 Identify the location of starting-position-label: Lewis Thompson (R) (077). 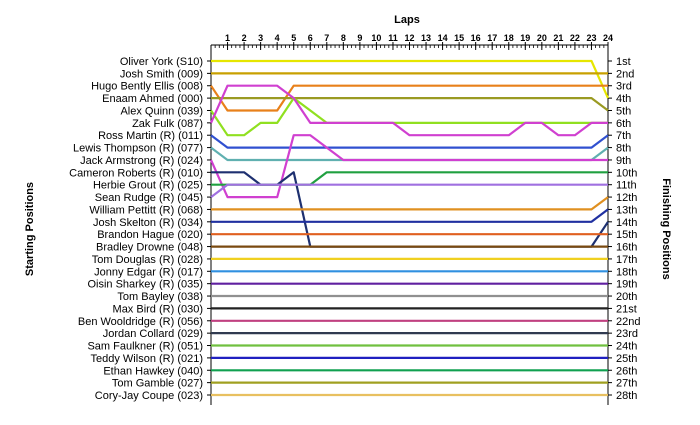
(138, 149).